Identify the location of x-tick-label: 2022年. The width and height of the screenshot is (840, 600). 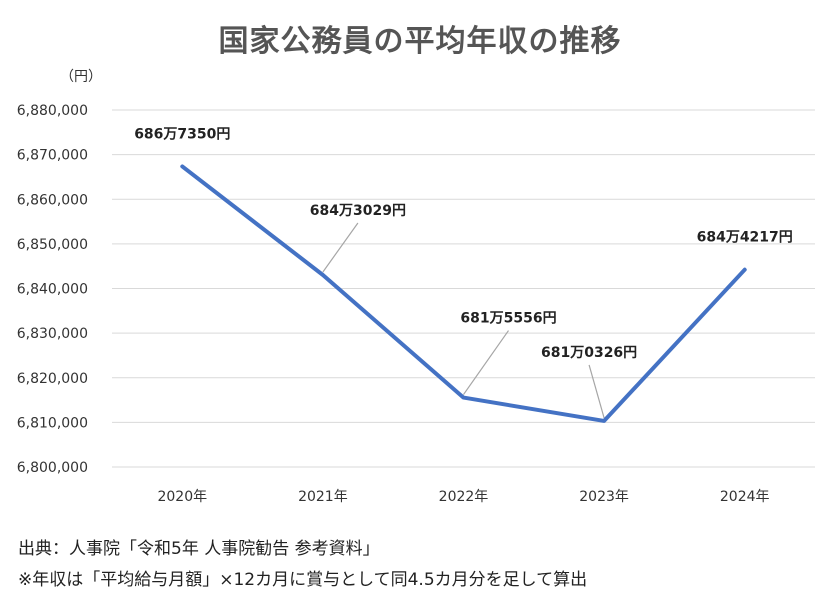
(464, 497).